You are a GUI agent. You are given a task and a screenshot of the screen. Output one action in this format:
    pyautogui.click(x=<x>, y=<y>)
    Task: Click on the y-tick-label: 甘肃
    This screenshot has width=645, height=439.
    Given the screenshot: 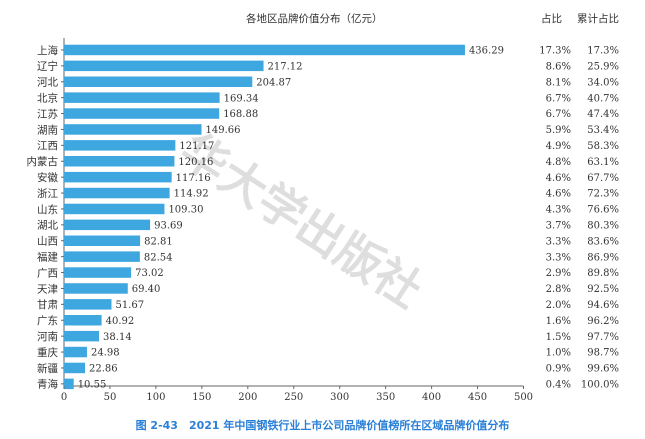 What is the action you would take?
    pyautogui.click(x=47, y=304)
    